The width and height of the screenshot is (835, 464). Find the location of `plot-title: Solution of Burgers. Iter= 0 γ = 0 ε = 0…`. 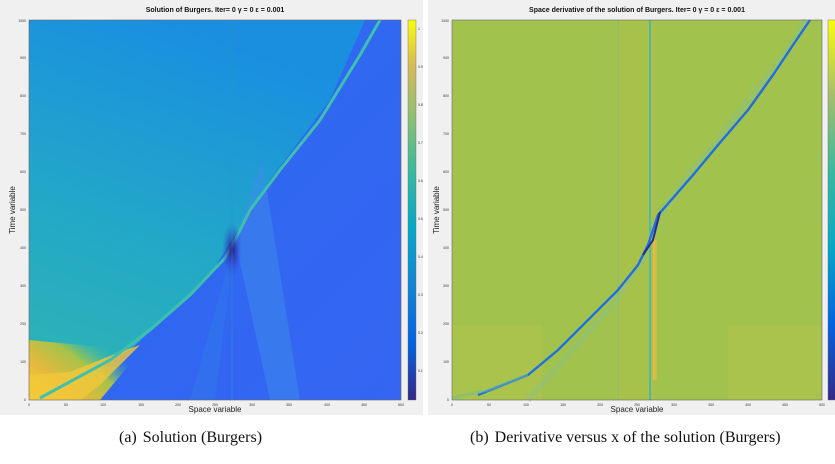

plot-title: Solution of Burgers. Iter= 0 γ = 0 ε = 0… is located at coordinates (215, 10).